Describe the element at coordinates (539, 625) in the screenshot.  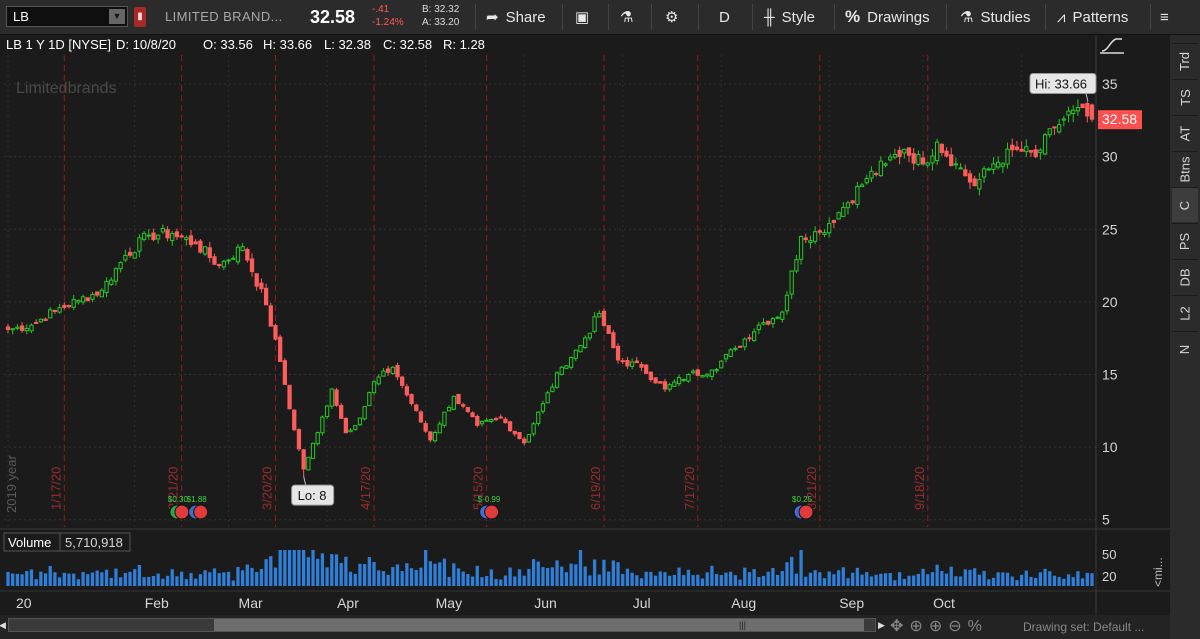
I see `scrollbar-thumb: |||` at that location.